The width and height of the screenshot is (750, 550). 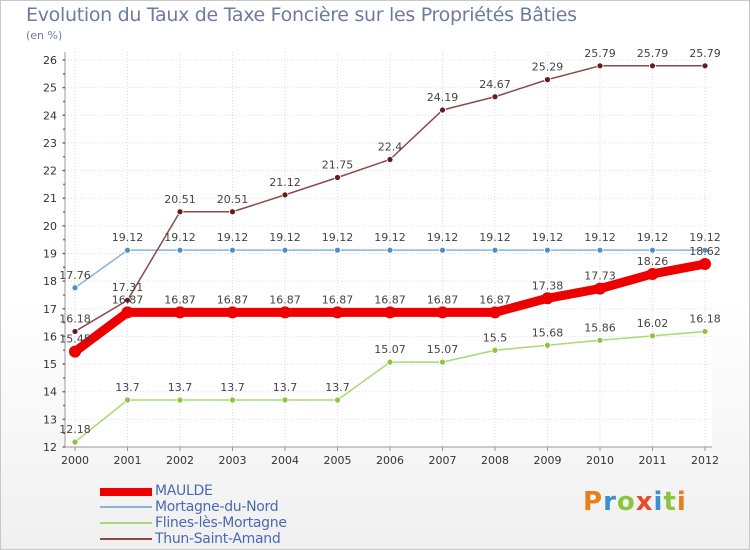 What do you see at coordinates (50, 254) in the screenshot?
I see `y-tick-label: 19` at bounding box center [50, 254].